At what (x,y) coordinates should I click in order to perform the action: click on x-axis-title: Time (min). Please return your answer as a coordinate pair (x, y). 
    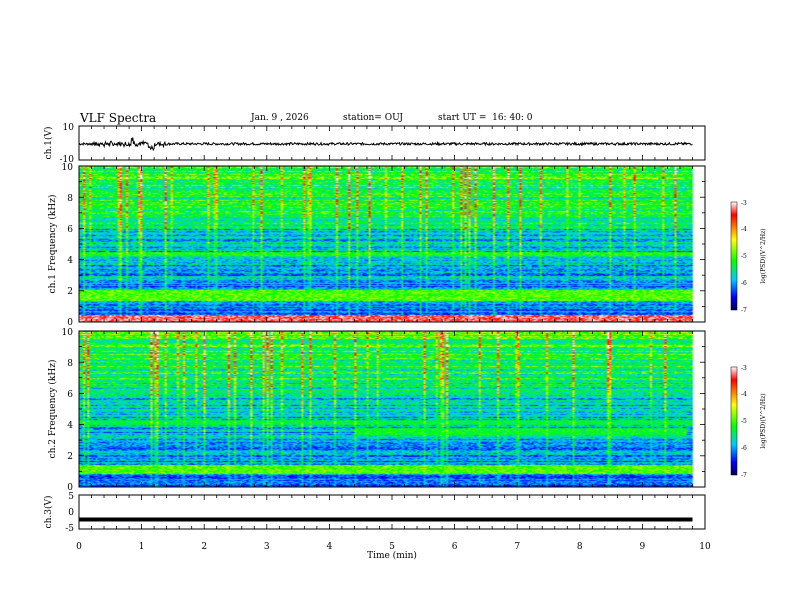
    Looking at the image, I should click on (392, 555).